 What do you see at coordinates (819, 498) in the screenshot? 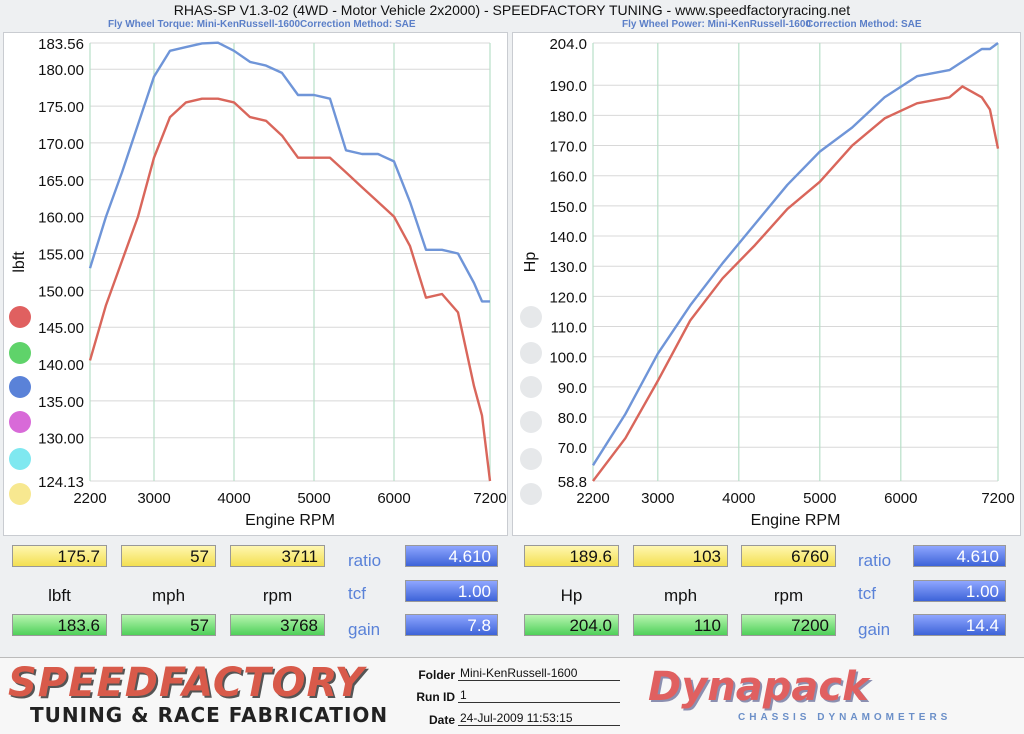
I see `power-xtick-label: 5000` at bounding box center [819, 498].